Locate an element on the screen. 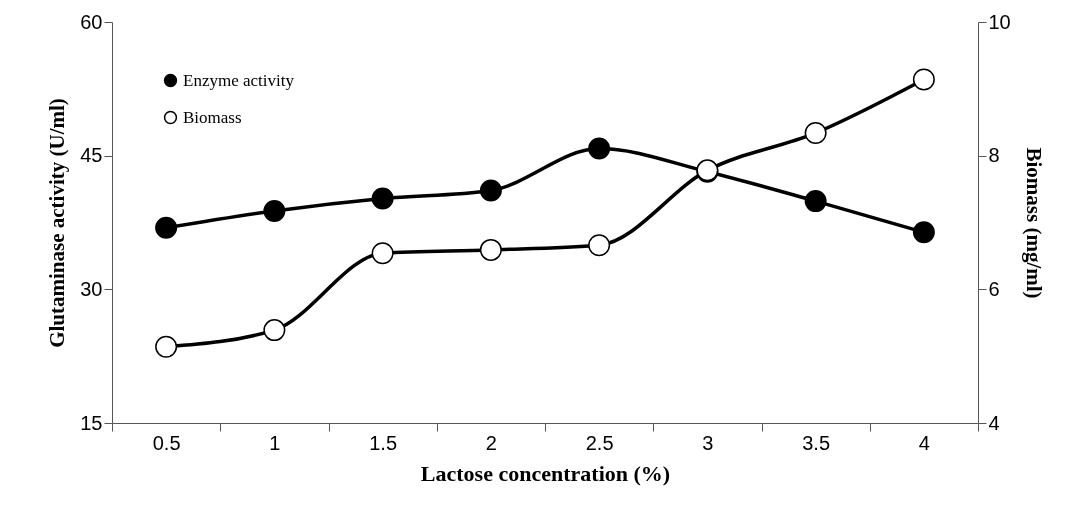  legend-label: Enzyme activity is located at coordinates (239, 80).